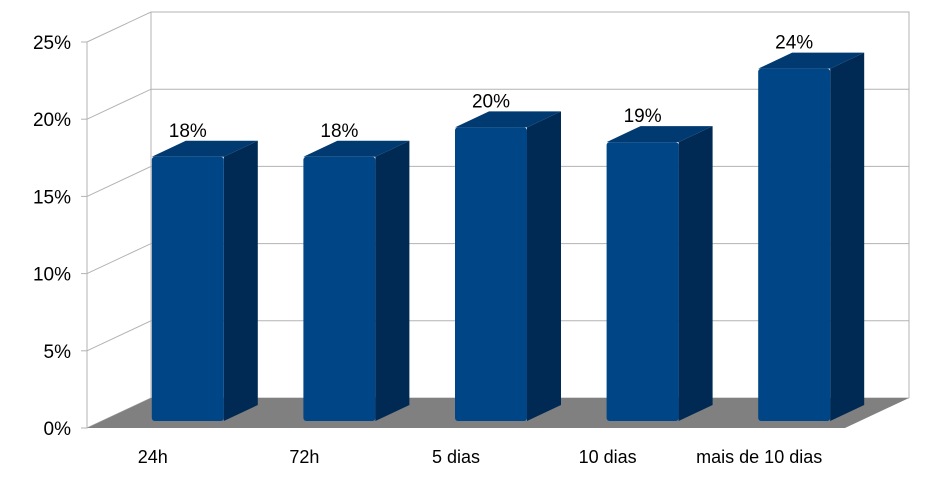 This screenshot has width=931, height=498. I want to click on x-category-label: 72h, so click(304, 457).